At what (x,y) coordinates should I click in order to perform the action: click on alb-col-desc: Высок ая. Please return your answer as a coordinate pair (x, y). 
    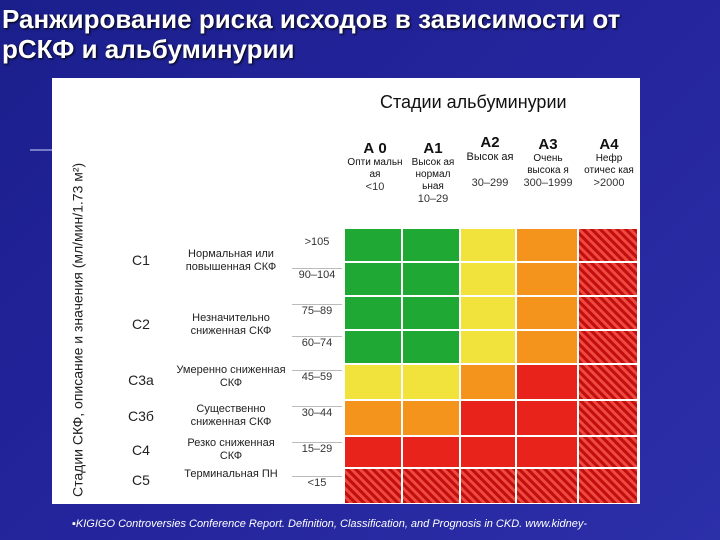
    Looking at the image, I should click on (490, 157).